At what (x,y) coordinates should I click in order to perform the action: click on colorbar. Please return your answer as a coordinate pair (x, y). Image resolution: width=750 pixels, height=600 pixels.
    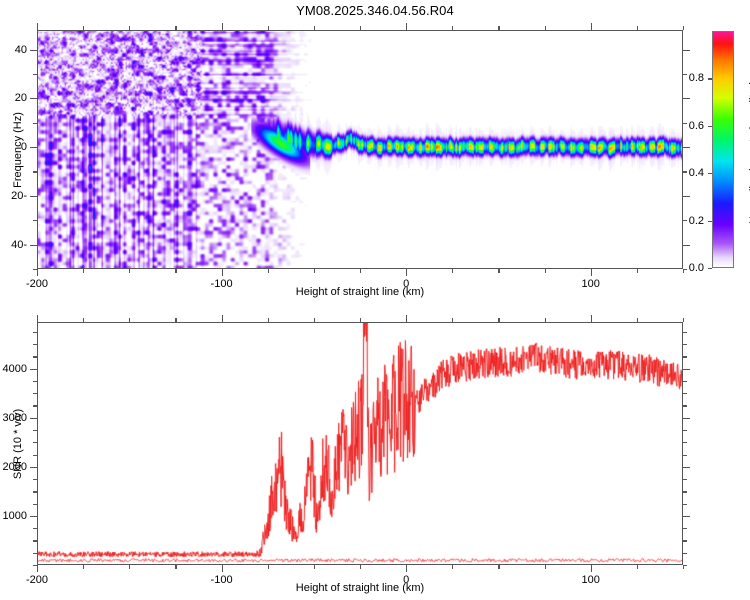
    Looking at the image, I should click on (723, 149).